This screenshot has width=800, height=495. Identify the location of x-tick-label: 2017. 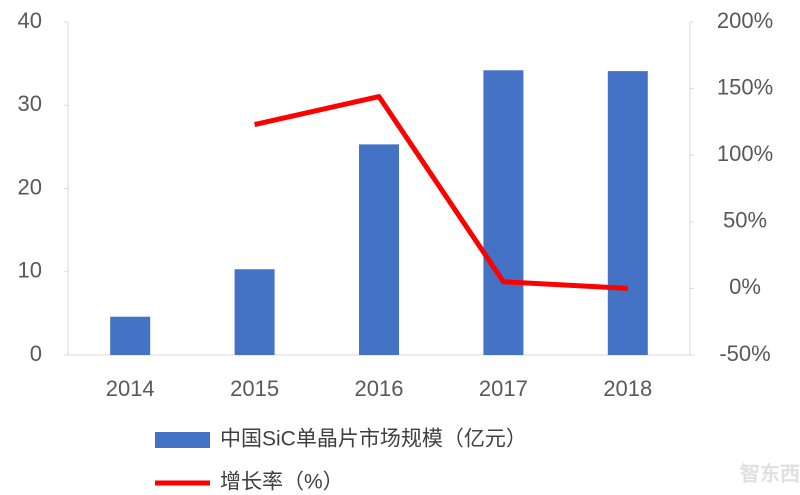
(503, 388).